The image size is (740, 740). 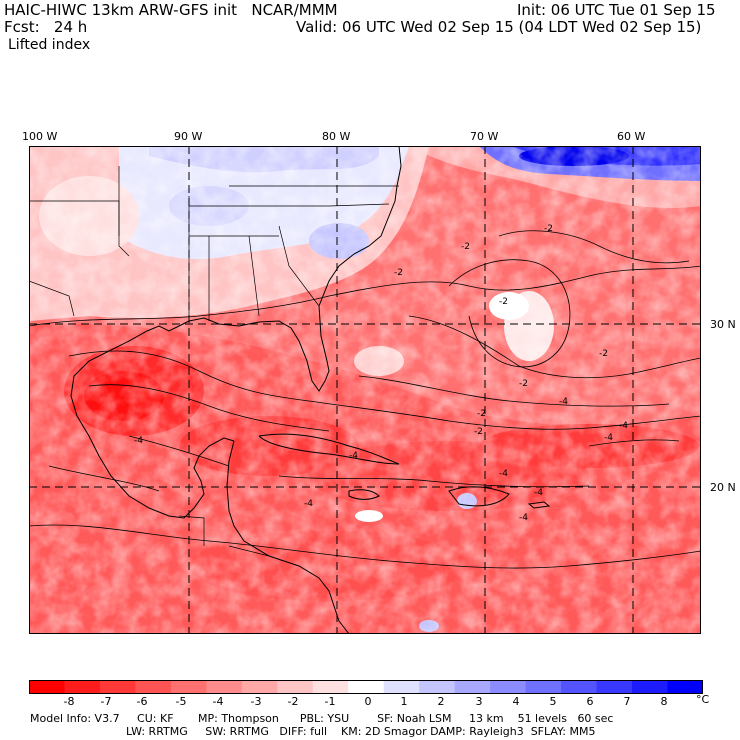 What do you see at coordinates (441, 701) in the screenshot?
I see `colorbar-tick: 2` at bounding box center [441, 701].